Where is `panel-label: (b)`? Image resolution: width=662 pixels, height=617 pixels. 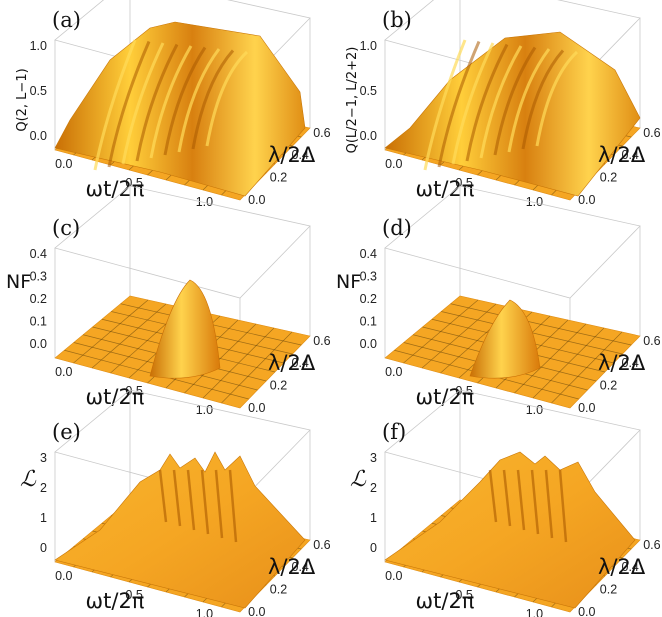 panel-label: (b) is located at coordinates (397, 20).